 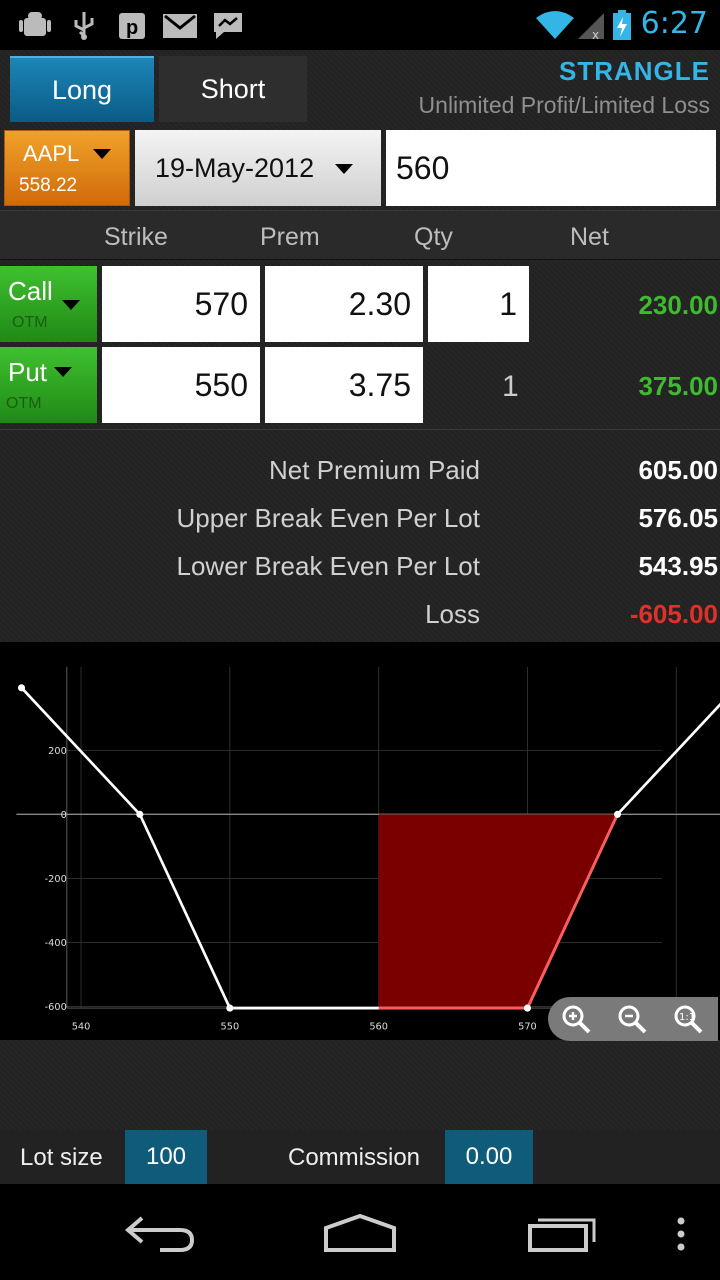 What do you see at coordinates (622, 25) in the screenshot?
I see `battery-charging-icon` at bounding box center [622, 25].